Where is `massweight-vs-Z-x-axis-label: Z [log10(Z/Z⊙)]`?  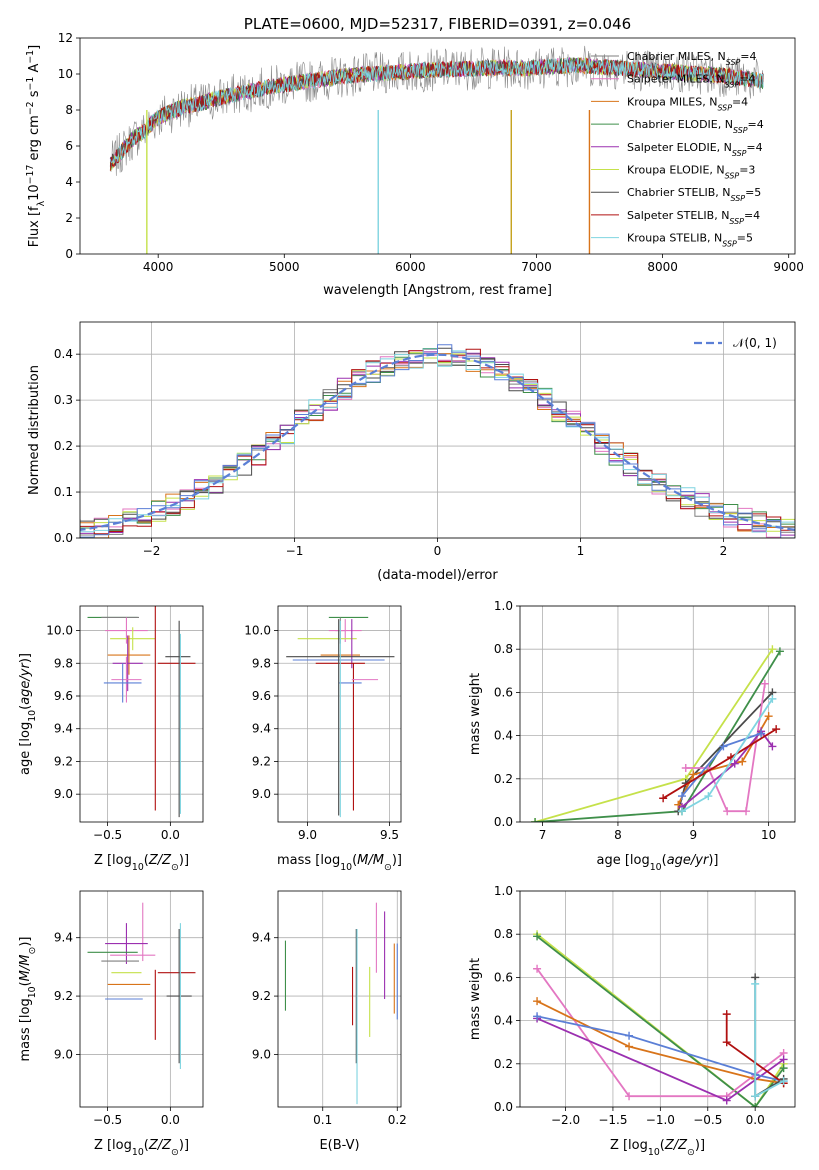 massweight-vs-Z-x-axis-label: Z [log10(Z/Z⊙)] is located at coordinates (657, 1148).